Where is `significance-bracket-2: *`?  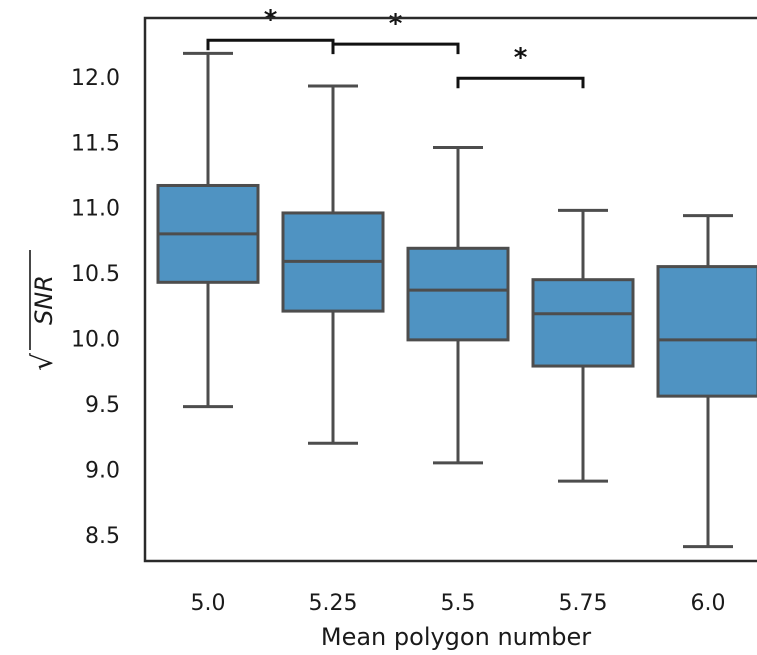 significance-bracket-2: * is located at coordinates (395, 32).